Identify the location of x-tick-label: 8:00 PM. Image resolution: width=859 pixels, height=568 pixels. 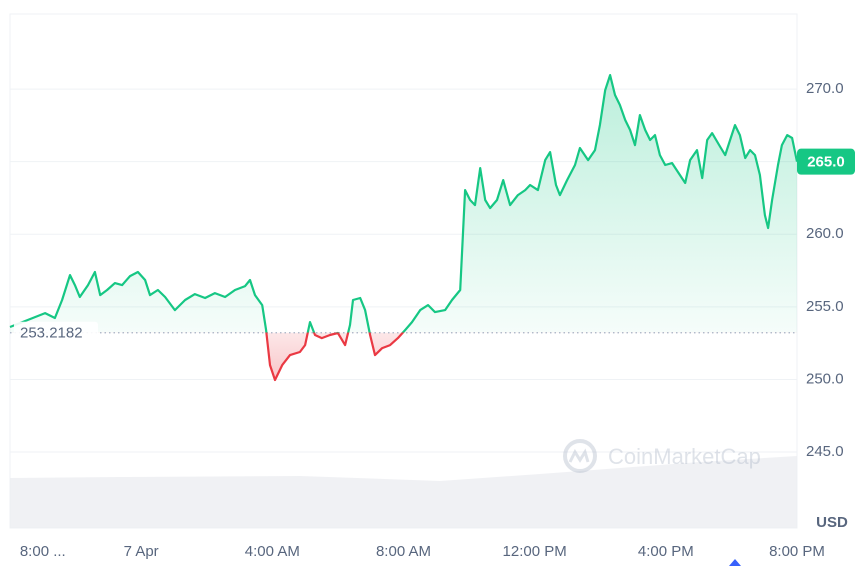
(797, 551).